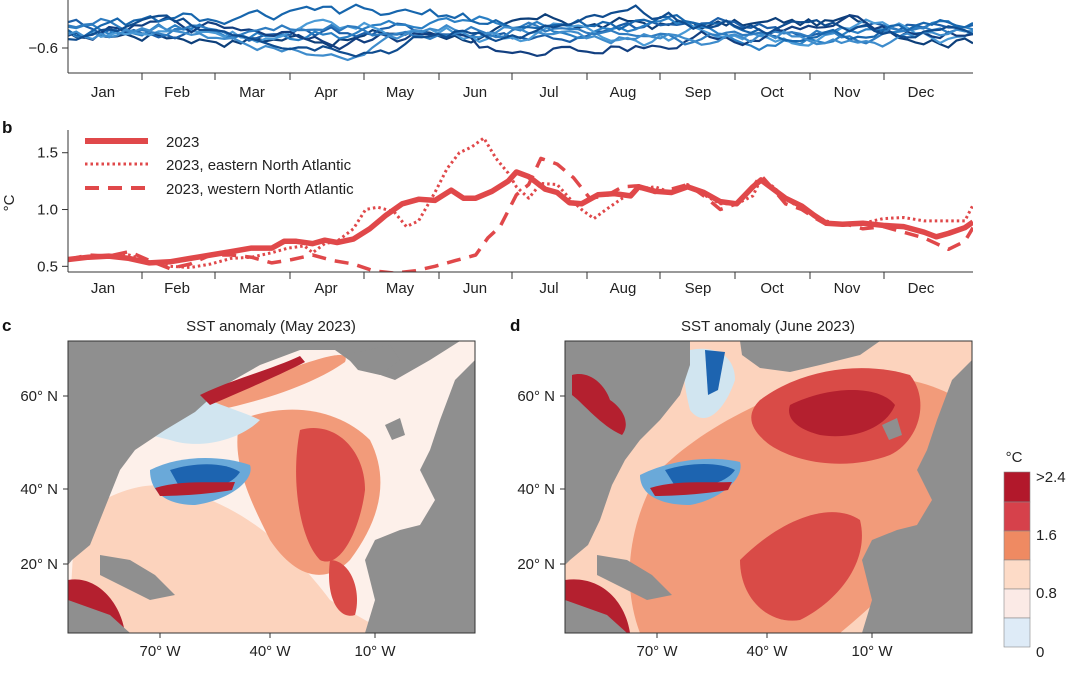 This screenshot has width=1080, height=675. Describe the element at coordinates (43, 48) in the screenshot. I see `panel-a-y-tick-label: −0.6` at that location.